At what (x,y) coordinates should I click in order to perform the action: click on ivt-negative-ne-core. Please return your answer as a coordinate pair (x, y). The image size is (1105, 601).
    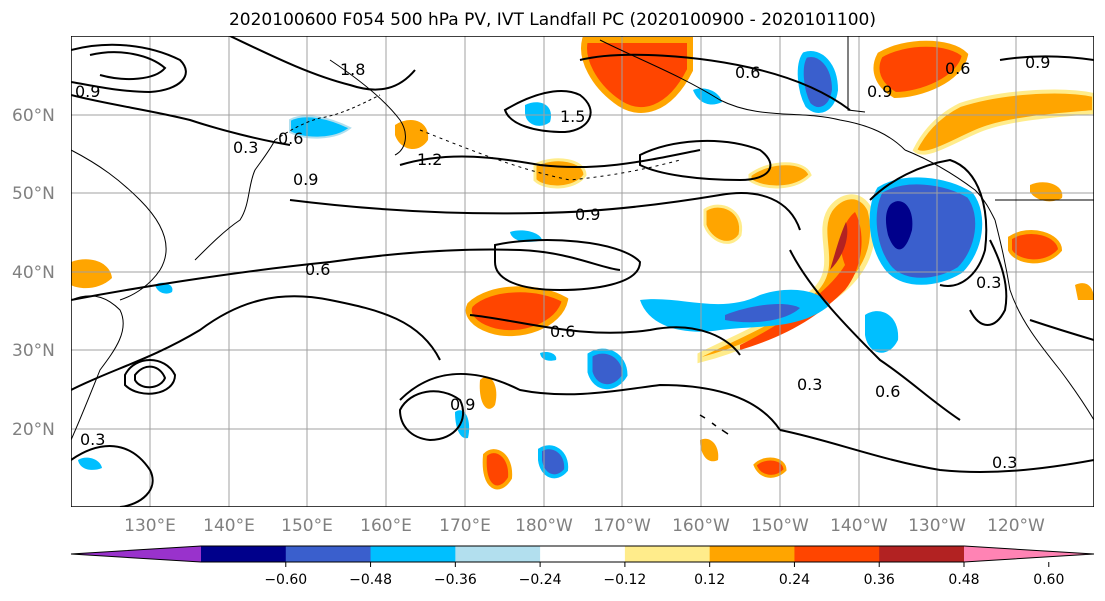
    Looking at the image, I should click on (899, 225).